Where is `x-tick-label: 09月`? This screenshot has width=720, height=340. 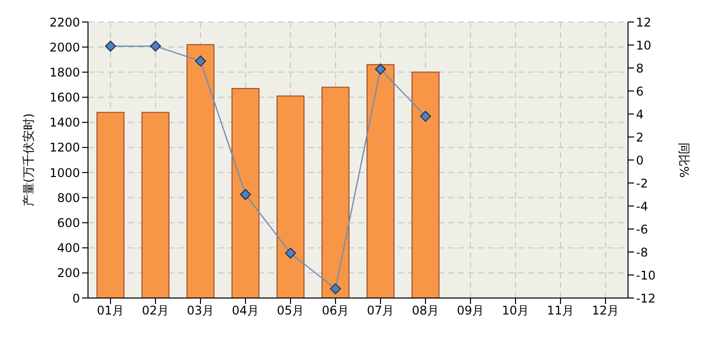
x-tick-label: 09月 is located at coordinates (470, 311).